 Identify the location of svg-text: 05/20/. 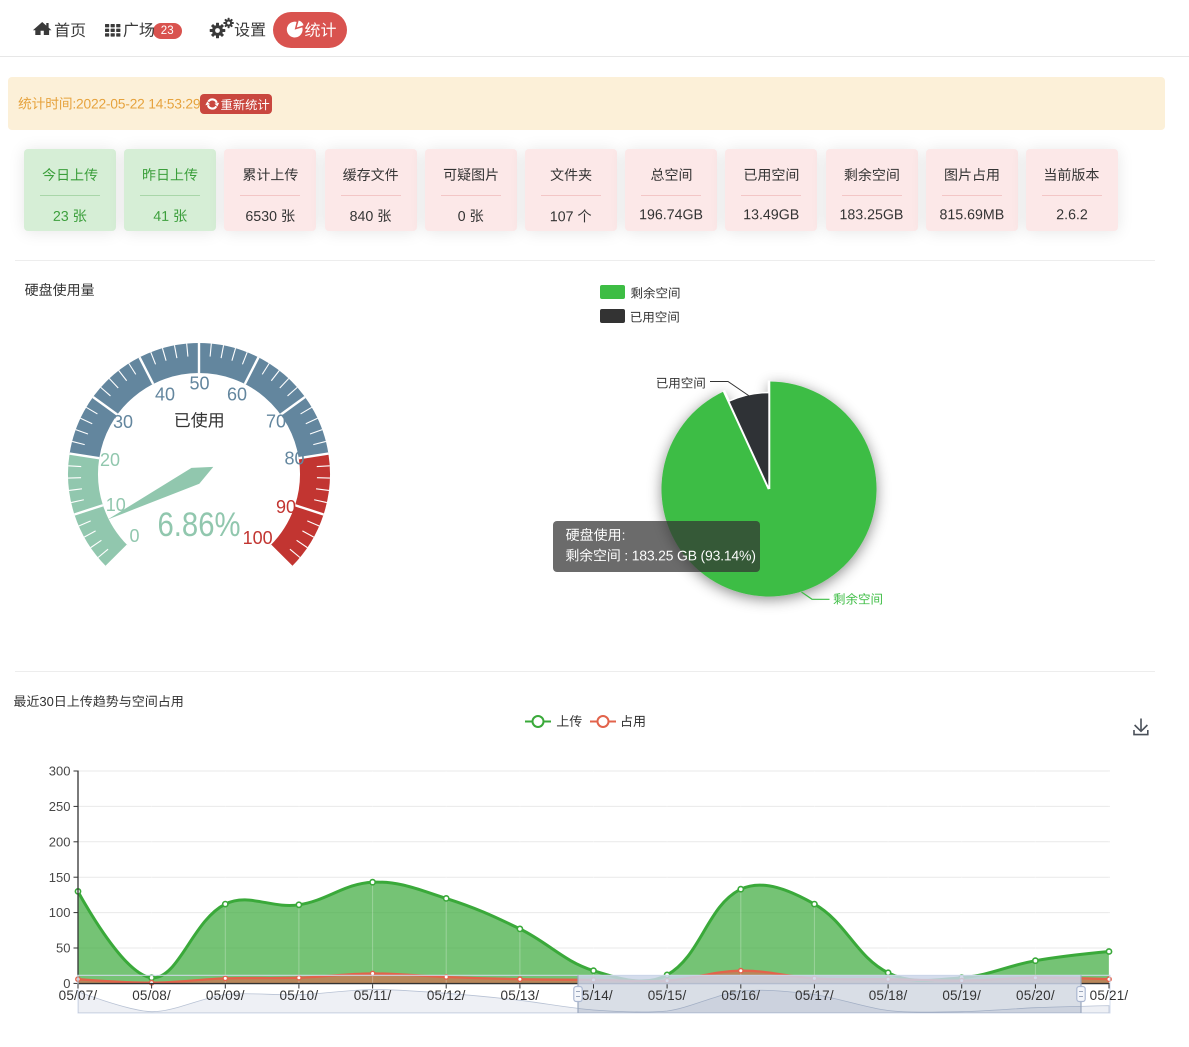
(1035, 995).